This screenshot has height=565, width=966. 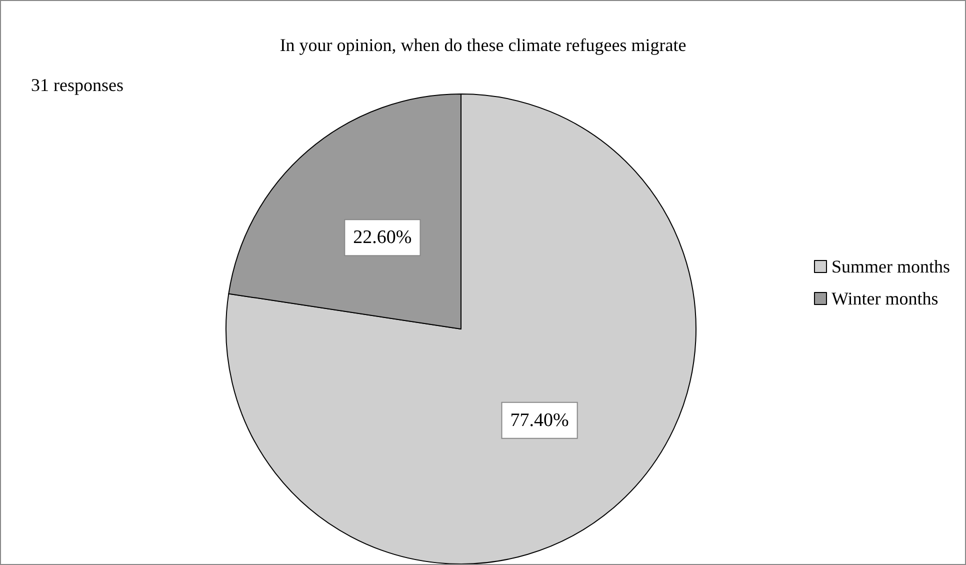 What do you see at coordinates (540, 420) in the screenshot?
I see `data-label: 77.40%` at bounding box center [540, 420].